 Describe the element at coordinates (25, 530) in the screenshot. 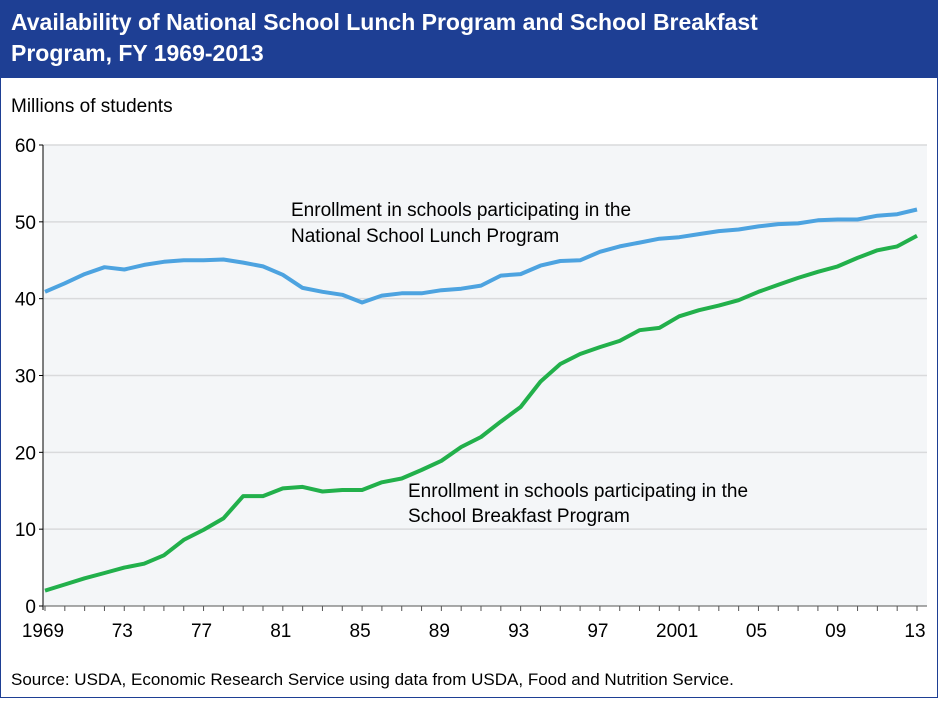

I see `y-tick-label: 10` at that location.